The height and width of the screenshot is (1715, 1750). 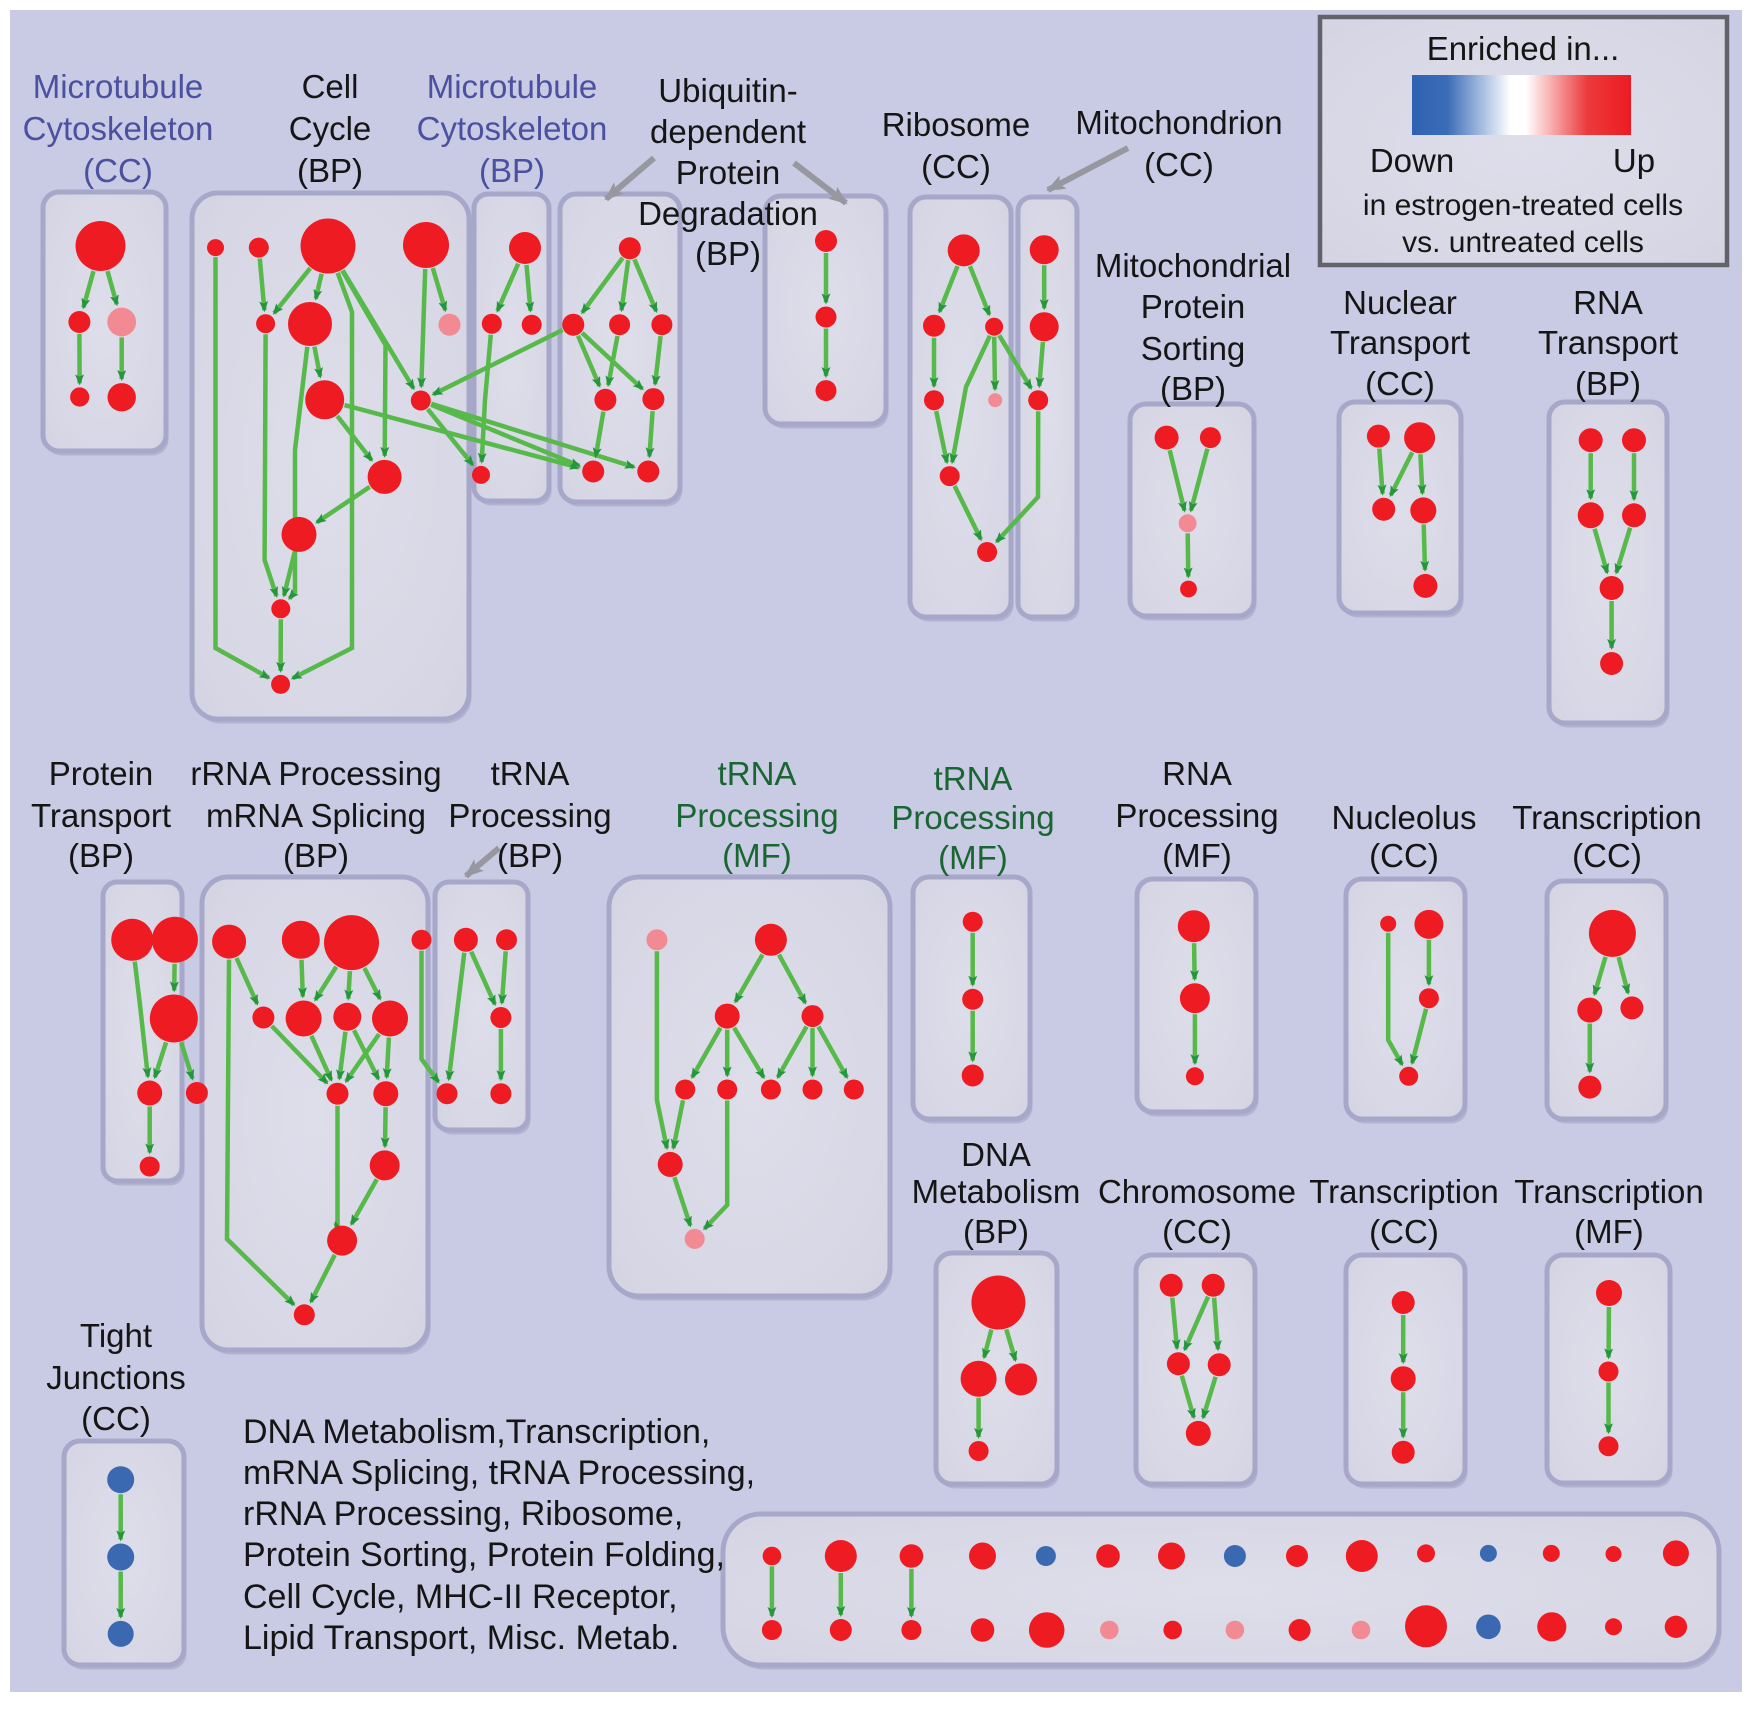 What do you see at coordinates (330, 86) in the screenshot?
I see `svg-text: Cell` at bounding box center [330, 86].